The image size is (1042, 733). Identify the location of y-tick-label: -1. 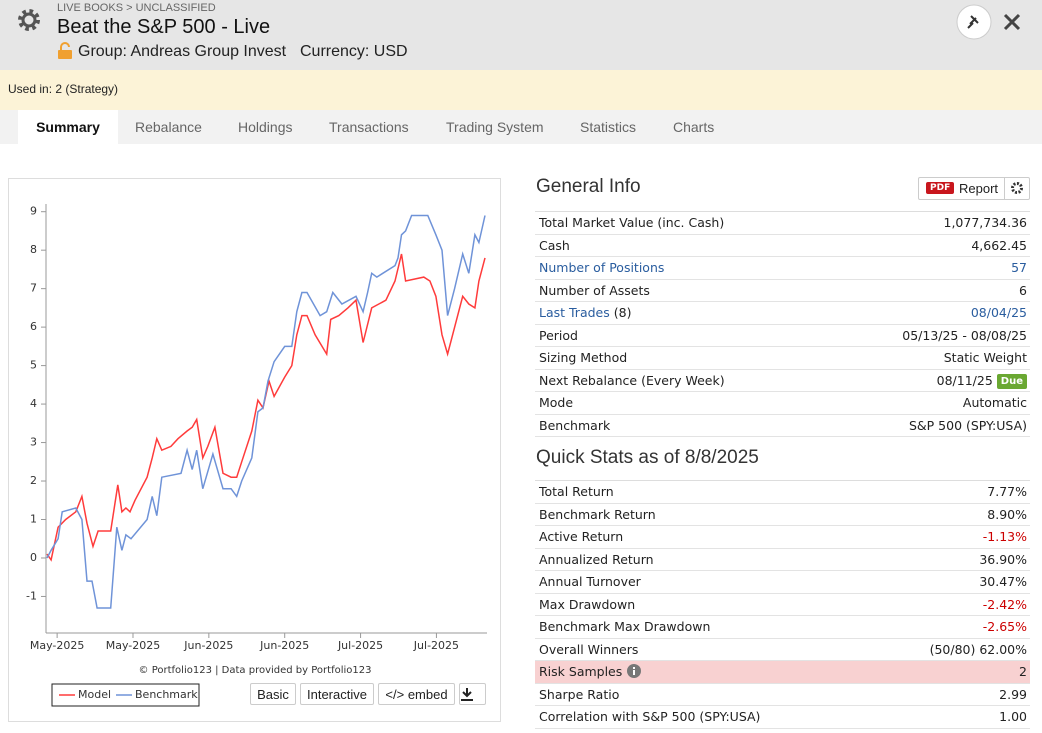
(31, 595).